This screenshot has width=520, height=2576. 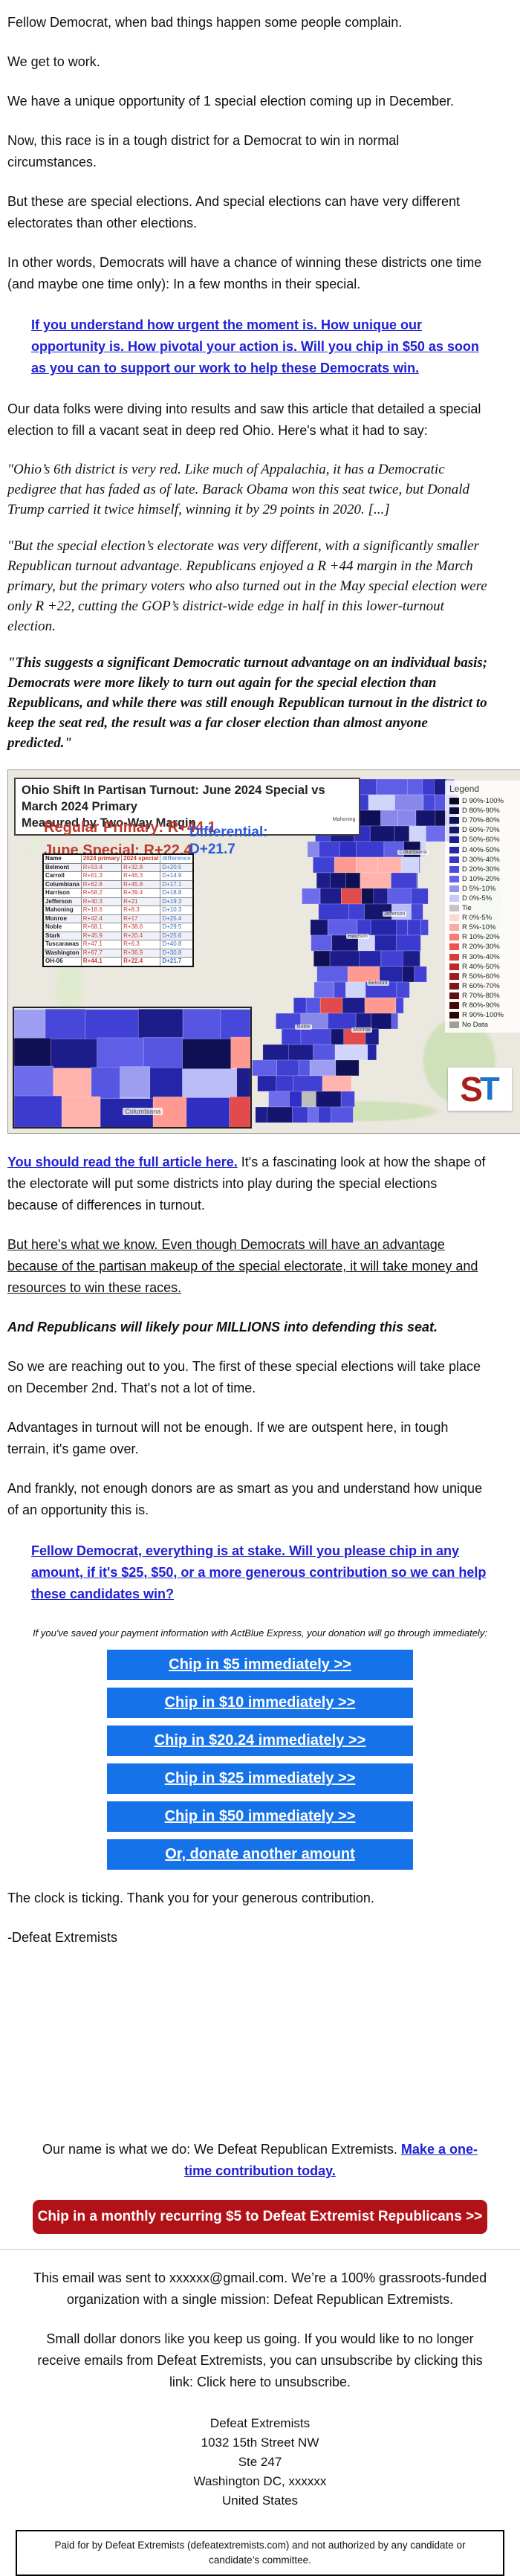 What do you see at coordinates (62, 884) in the screenshot?
I see `table-cell: Columbiana` at bounding box center [62, 884].